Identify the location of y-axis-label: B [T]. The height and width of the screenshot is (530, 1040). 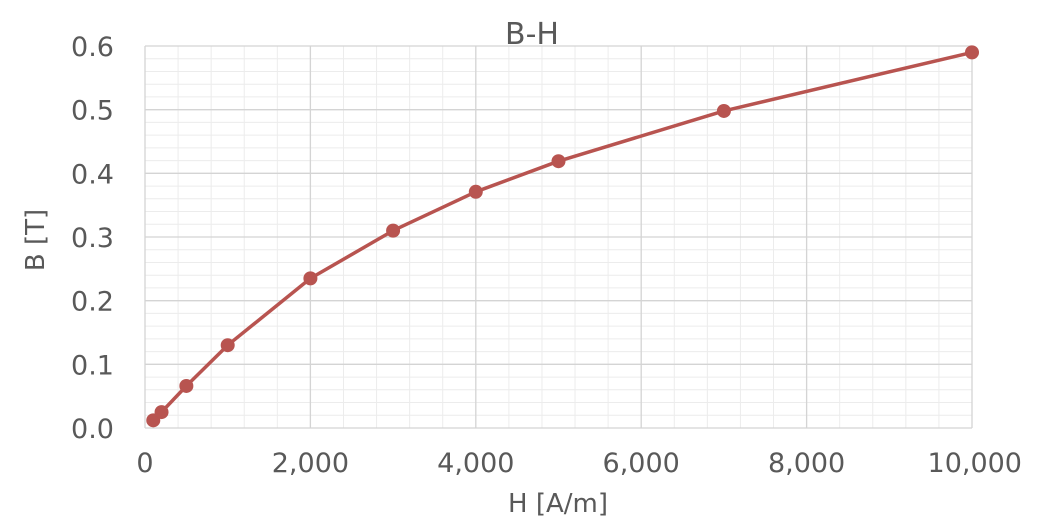
(36, 240).